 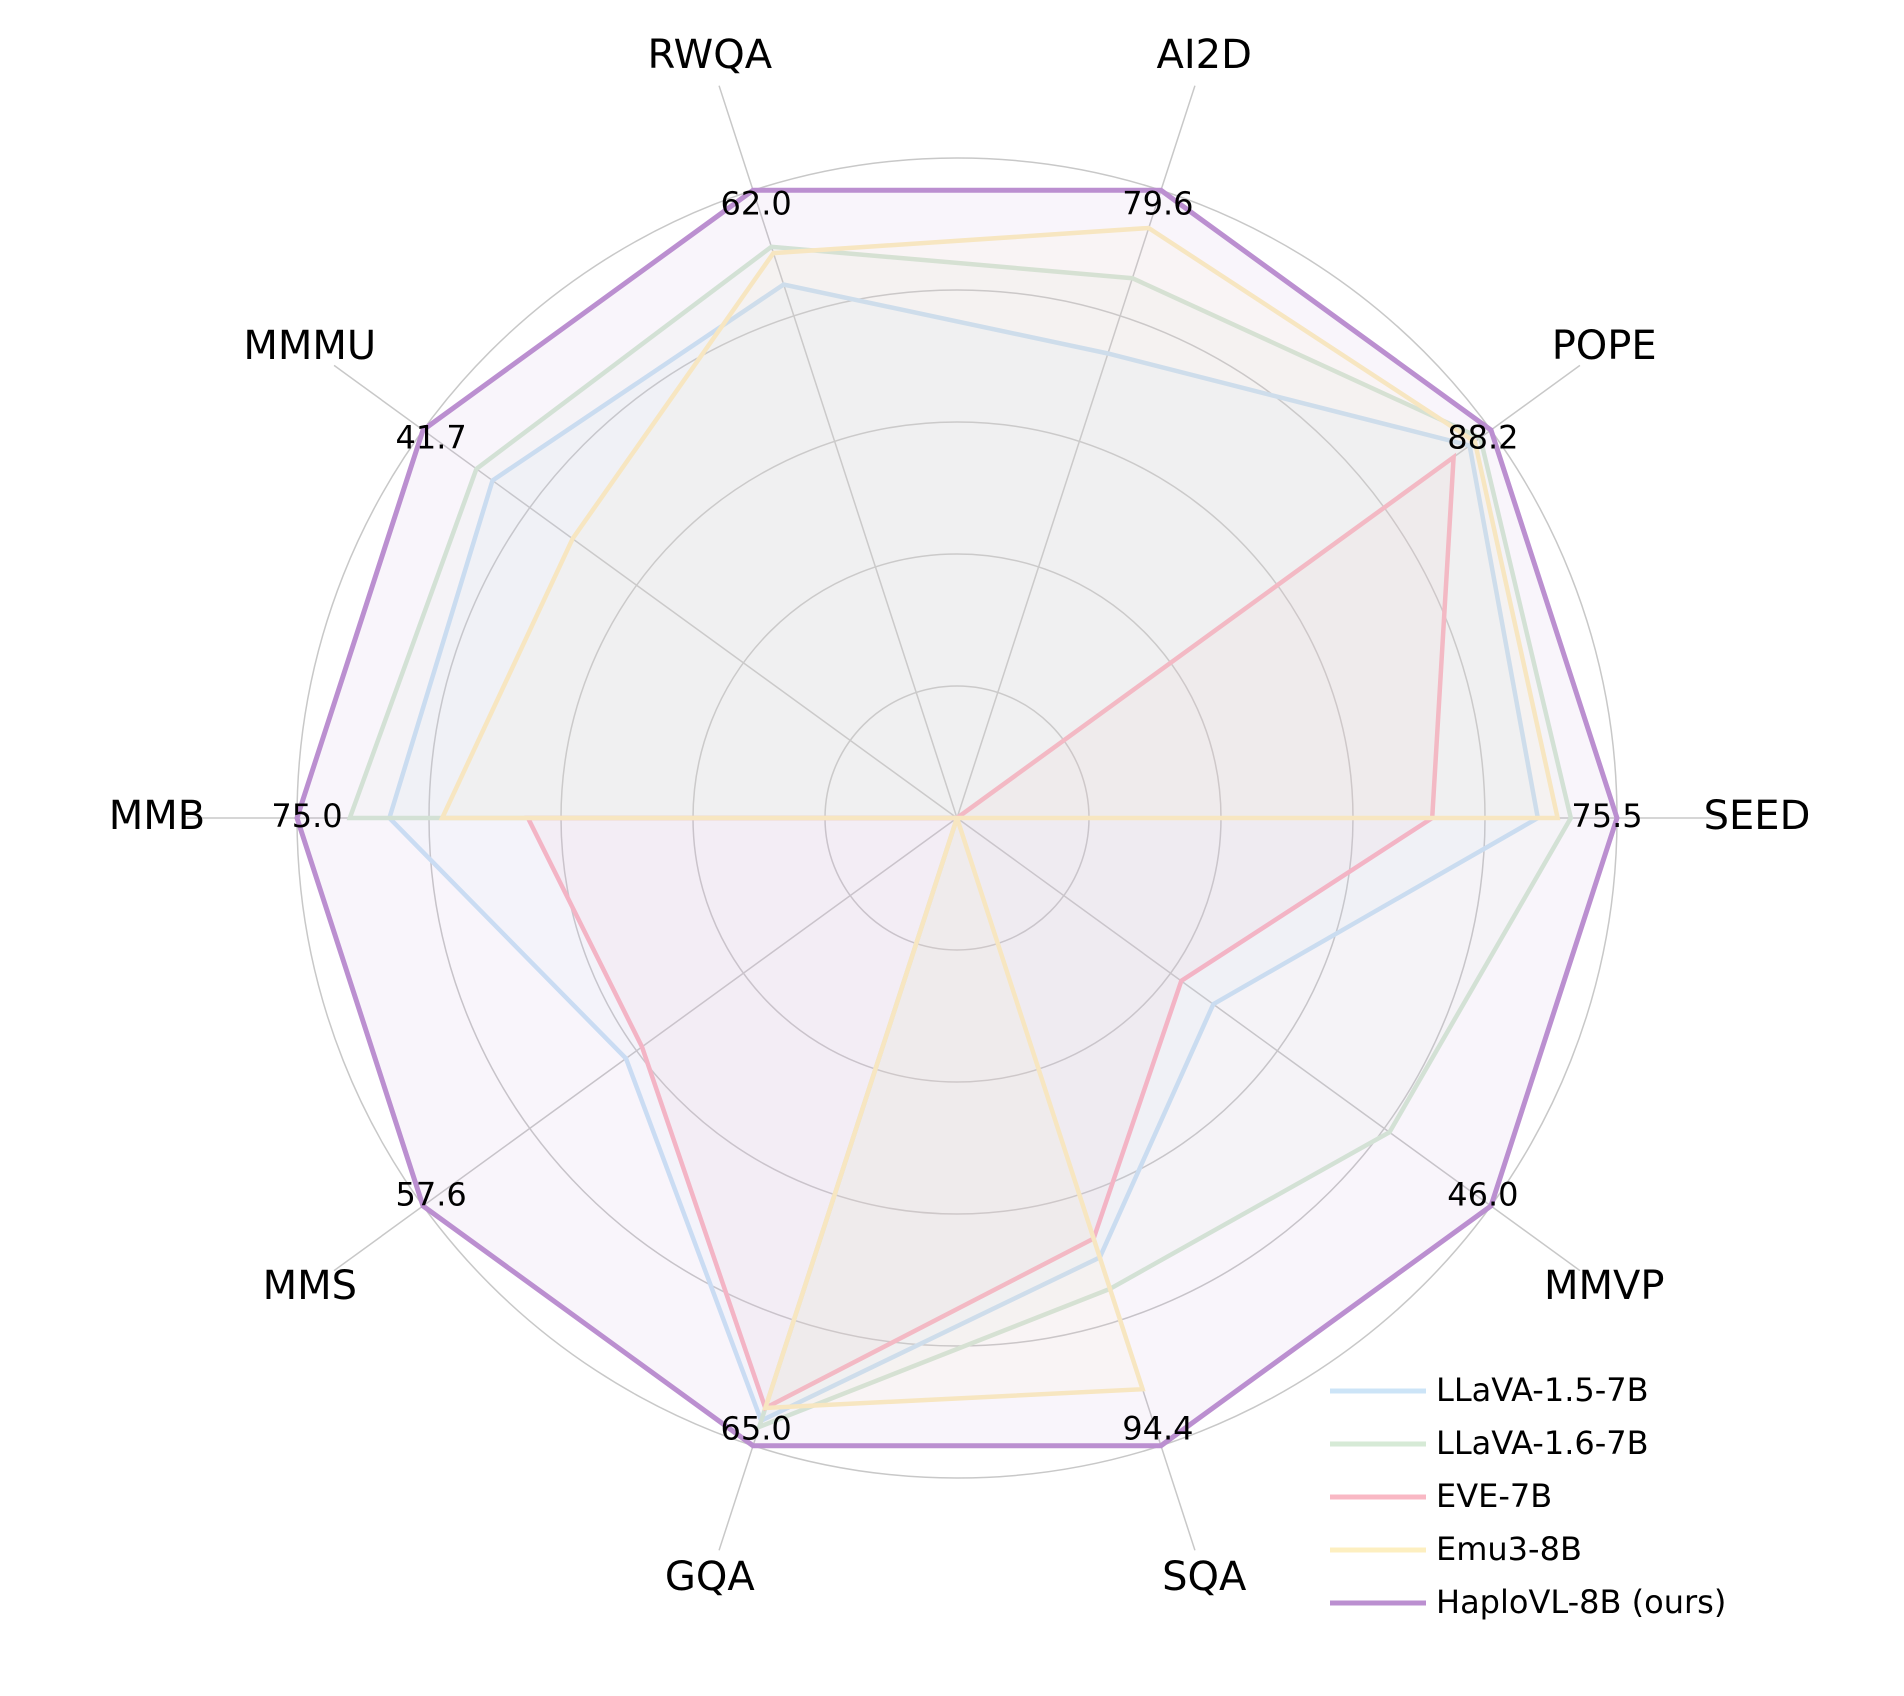 What do you see at coordinates (755, 1429) in the screenshot?
I see `max-value-gqa: 65.0` at bounding box center [755, 1429].